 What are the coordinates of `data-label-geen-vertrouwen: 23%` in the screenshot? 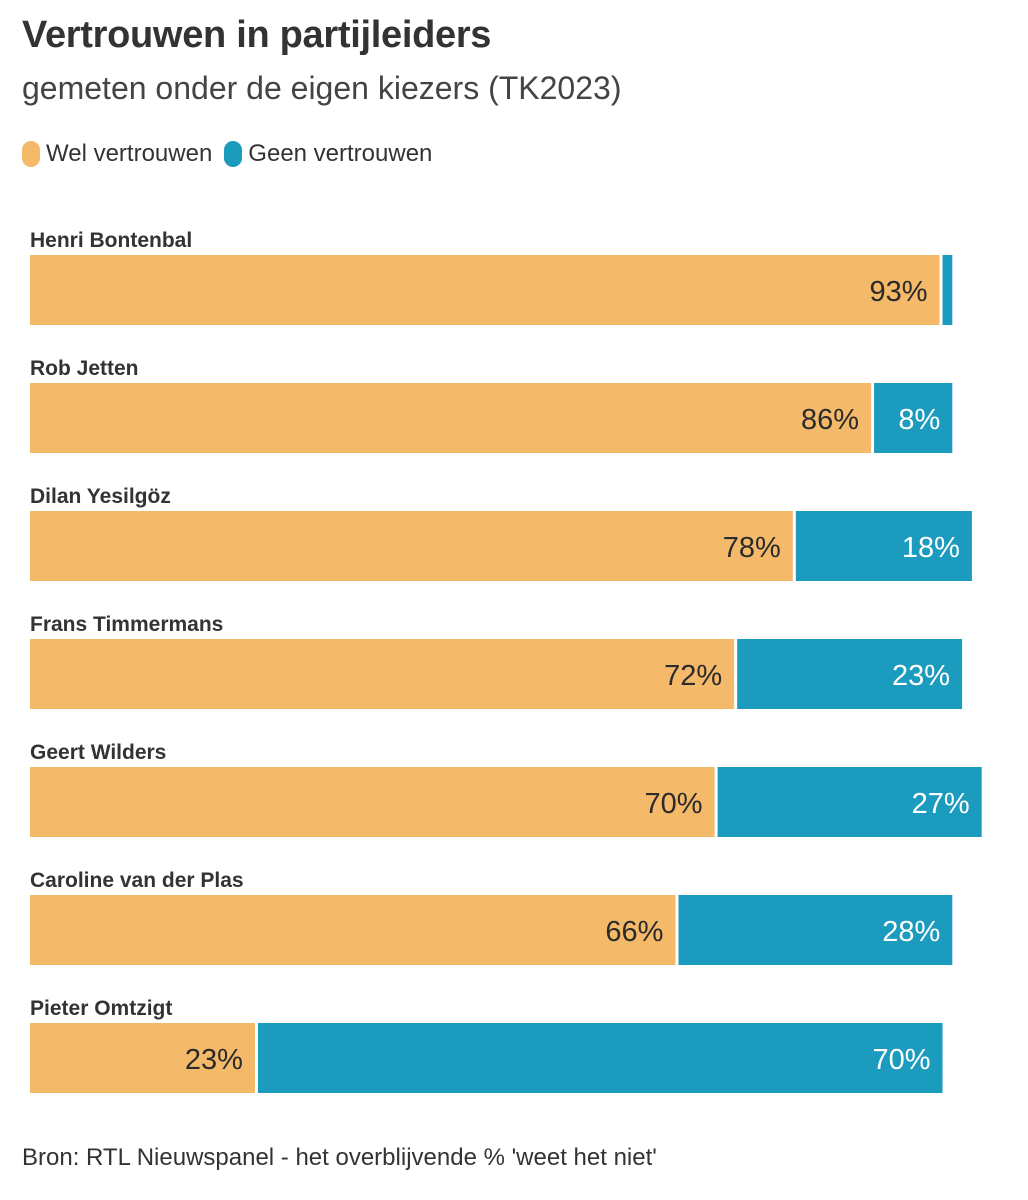 It's located at (921, 676).